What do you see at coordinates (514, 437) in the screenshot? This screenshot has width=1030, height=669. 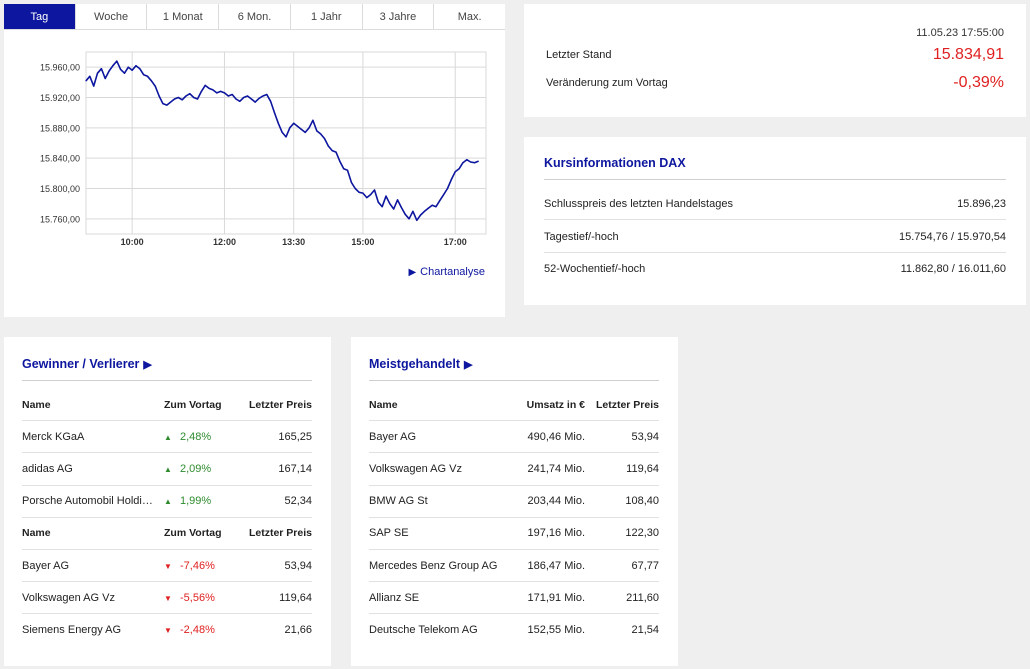 I see `table-row: Bayer AG 490,46 Mio. 53,94` at bounding box center [514, 437].